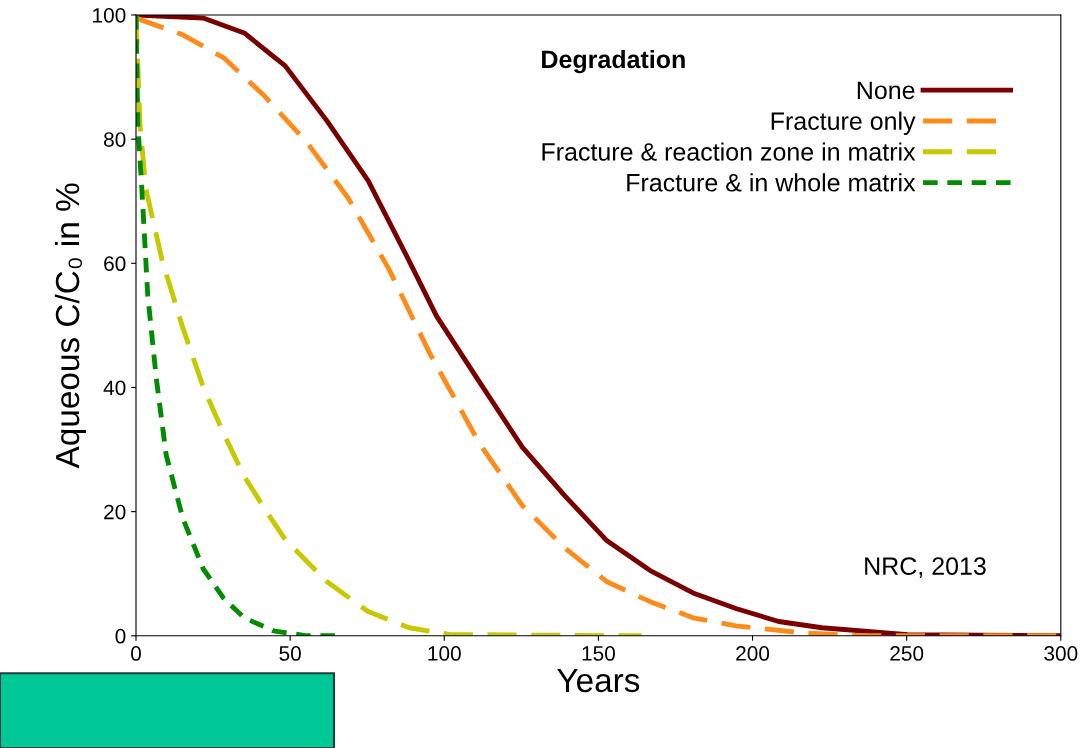 The image size is (1088, 748). What do you see at coordinates (771, 182) in the screenshot?
I see `legend-label: Fracture & in whole matrix` at bounding box center [771, 182].